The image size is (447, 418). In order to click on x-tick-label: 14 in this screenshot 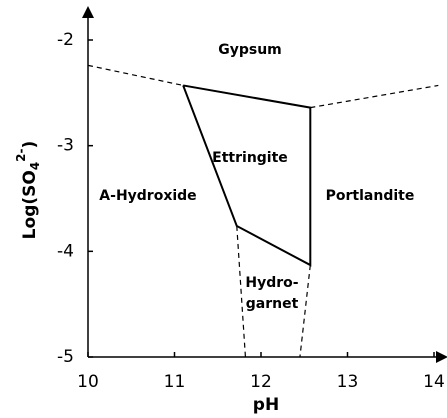, I will do `click(434, 382)`.